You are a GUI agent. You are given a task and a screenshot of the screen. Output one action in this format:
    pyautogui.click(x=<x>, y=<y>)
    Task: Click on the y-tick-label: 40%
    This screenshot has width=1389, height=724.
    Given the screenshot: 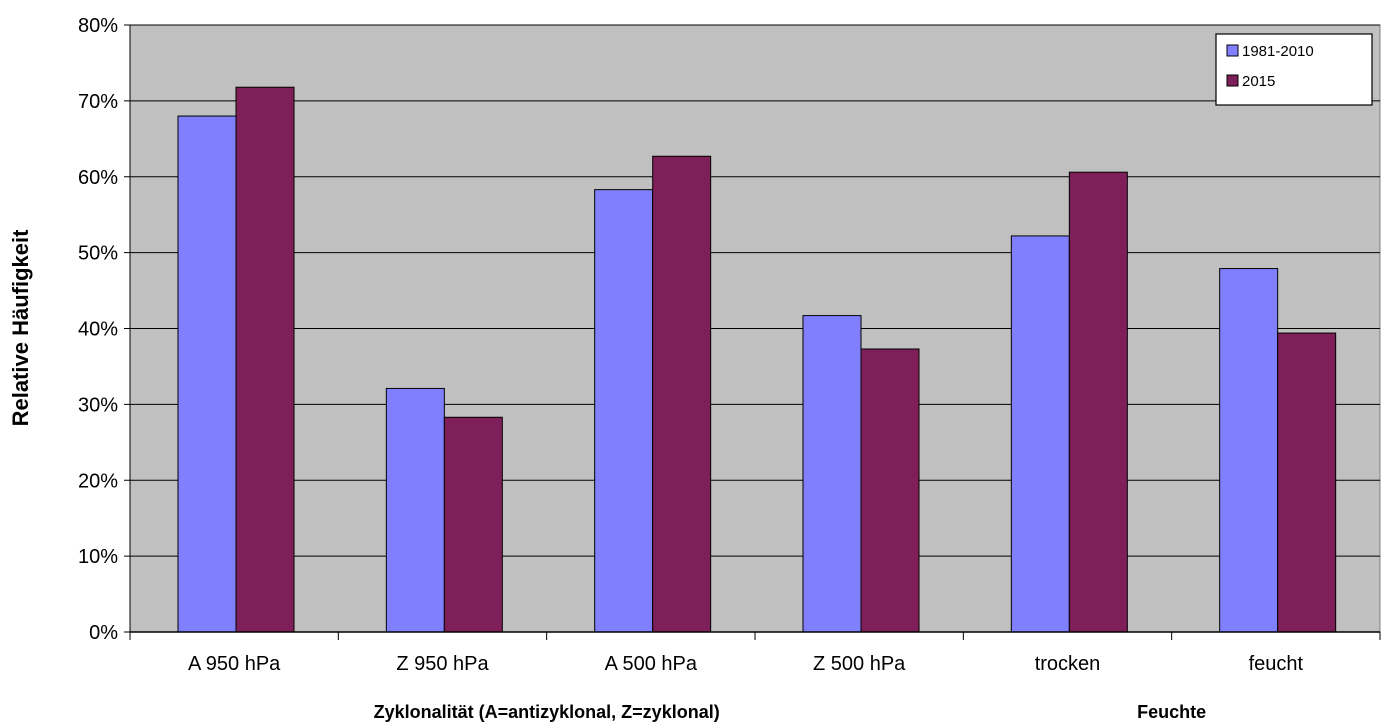 What is the action you would take?
    pyautogui.click(x=98, y=330)
    